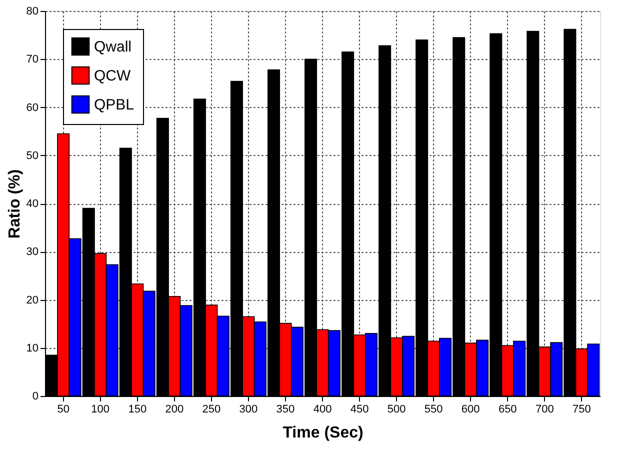 Image resolution: width=637 pixels, height=474 pixels. I want to click on x-tick-label: 500, so click(396, 410).